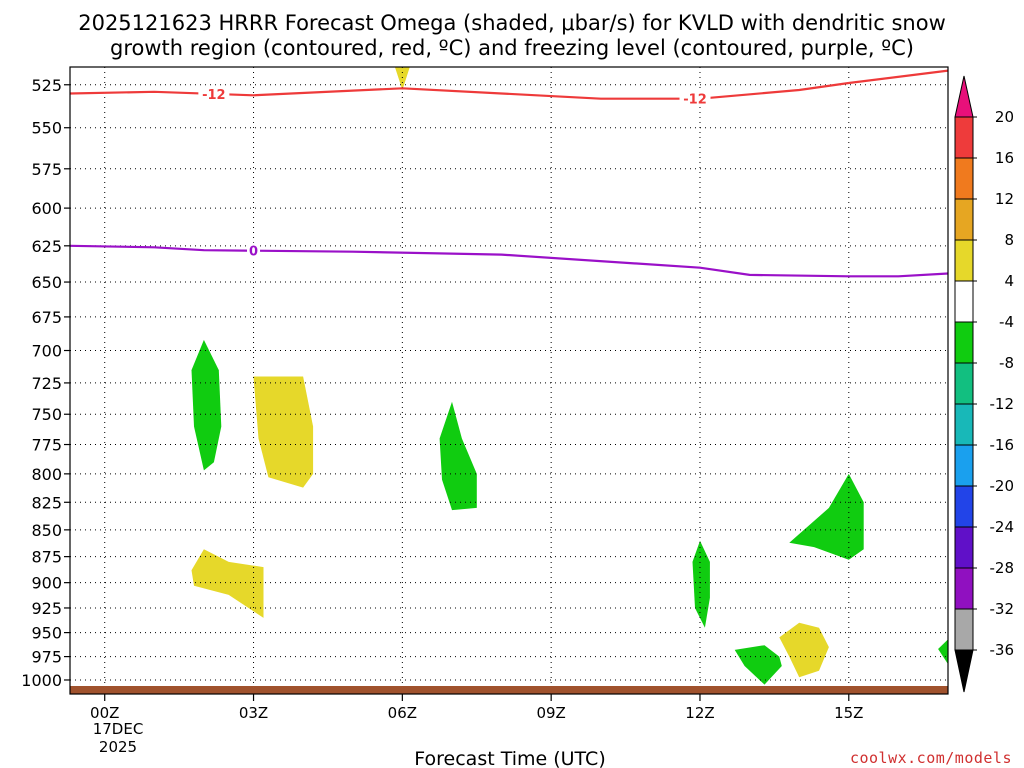 The width and height of the screenshot is (1024, 768). What do you see at coordinates (402, 713) in the screenshot?
I see `x-tick-label: 06Z` at bounding box center [402, 713].